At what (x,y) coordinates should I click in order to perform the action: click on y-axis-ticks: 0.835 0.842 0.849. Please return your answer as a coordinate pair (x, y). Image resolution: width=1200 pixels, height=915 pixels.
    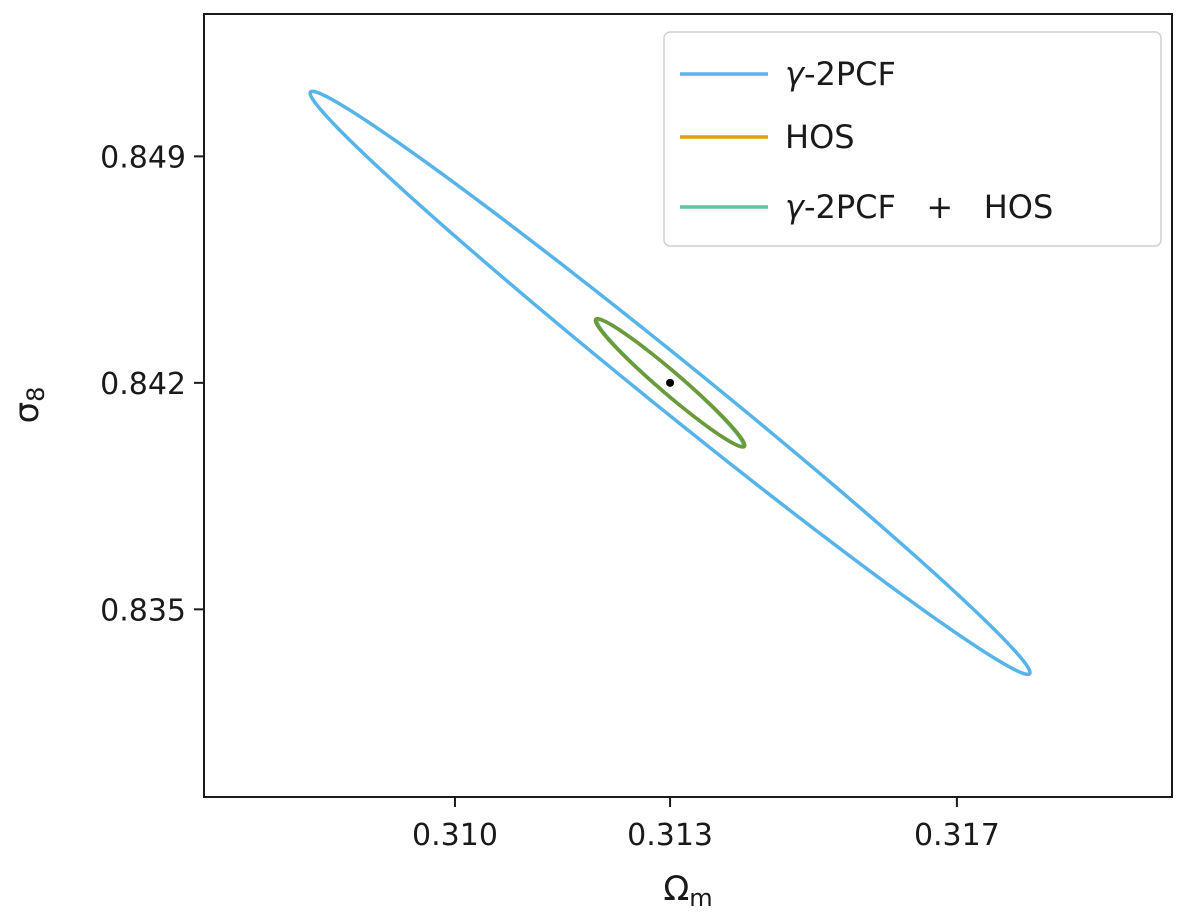
    Looking at the image, I should click on (152, 384).